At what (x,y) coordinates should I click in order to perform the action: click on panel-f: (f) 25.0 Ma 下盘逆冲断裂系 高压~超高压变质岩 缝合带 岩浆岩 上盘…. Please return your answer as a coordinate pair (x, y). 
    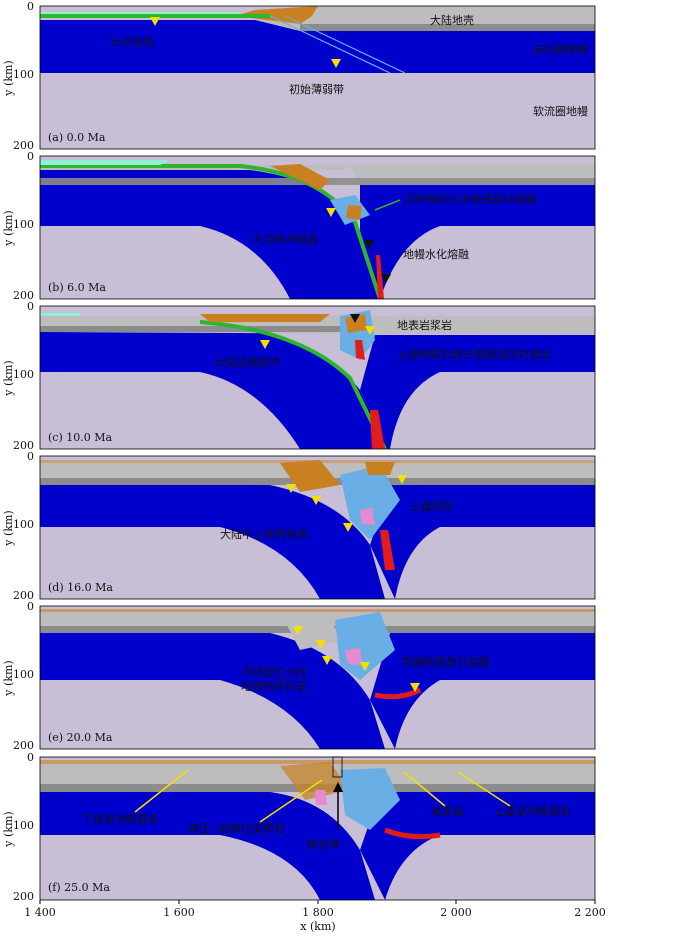
    Looking at the image, I should click on (317, 828).